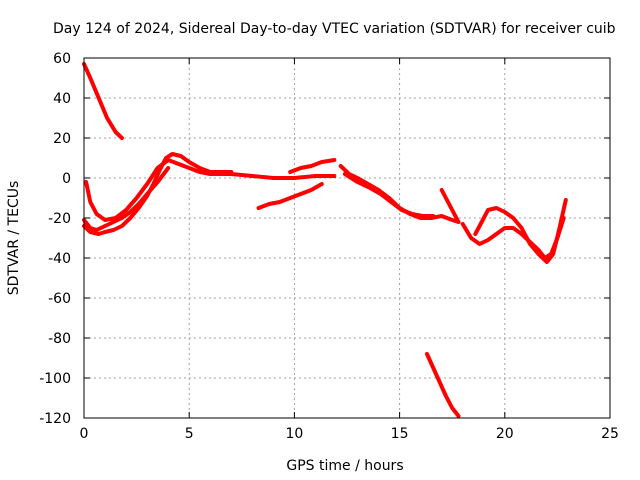 The width and height of the screenshot is (640, 480). I want to click on y-tick-label: -40, so click(59, 259).